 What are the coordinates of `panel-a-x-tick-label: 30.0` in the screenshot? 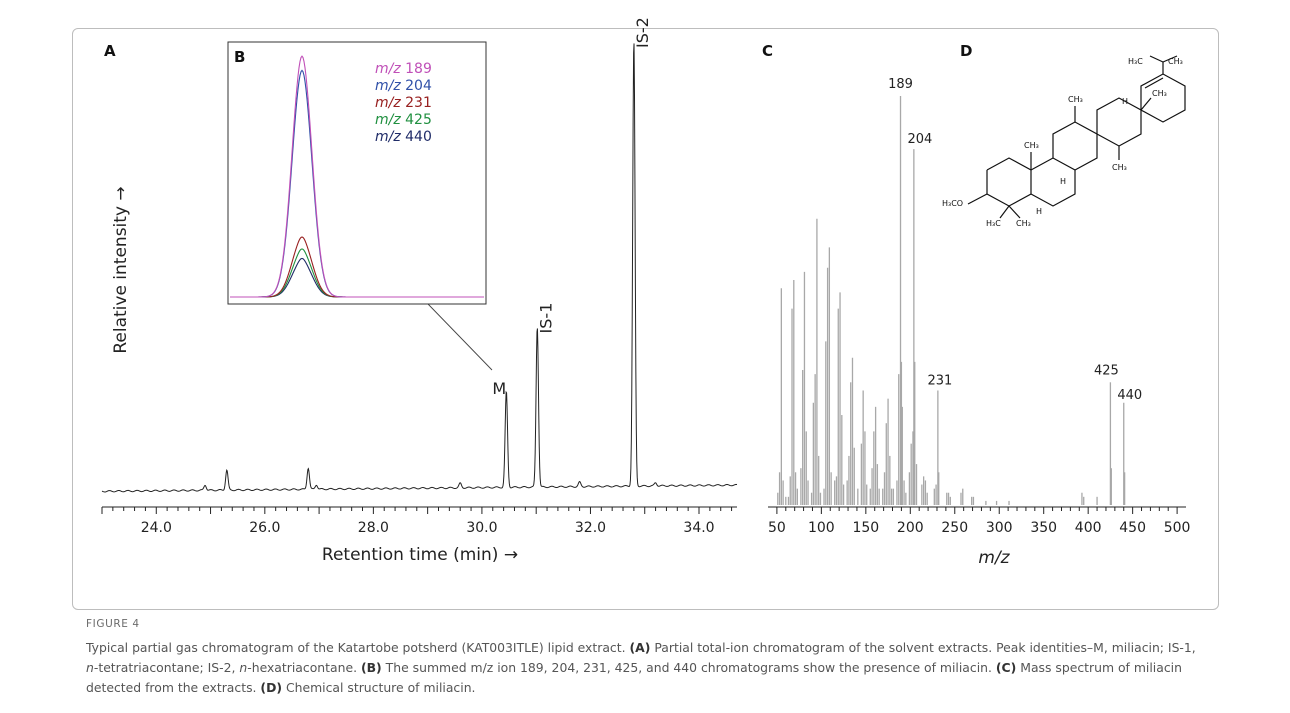 It's located at (481, 528).